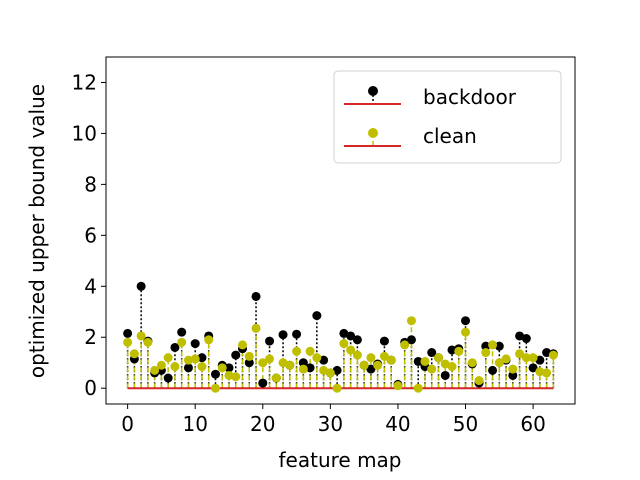 The height and width of the screenshot is (480, 640). I want to click on y-tick-label-10: 10, so click(84, 133).